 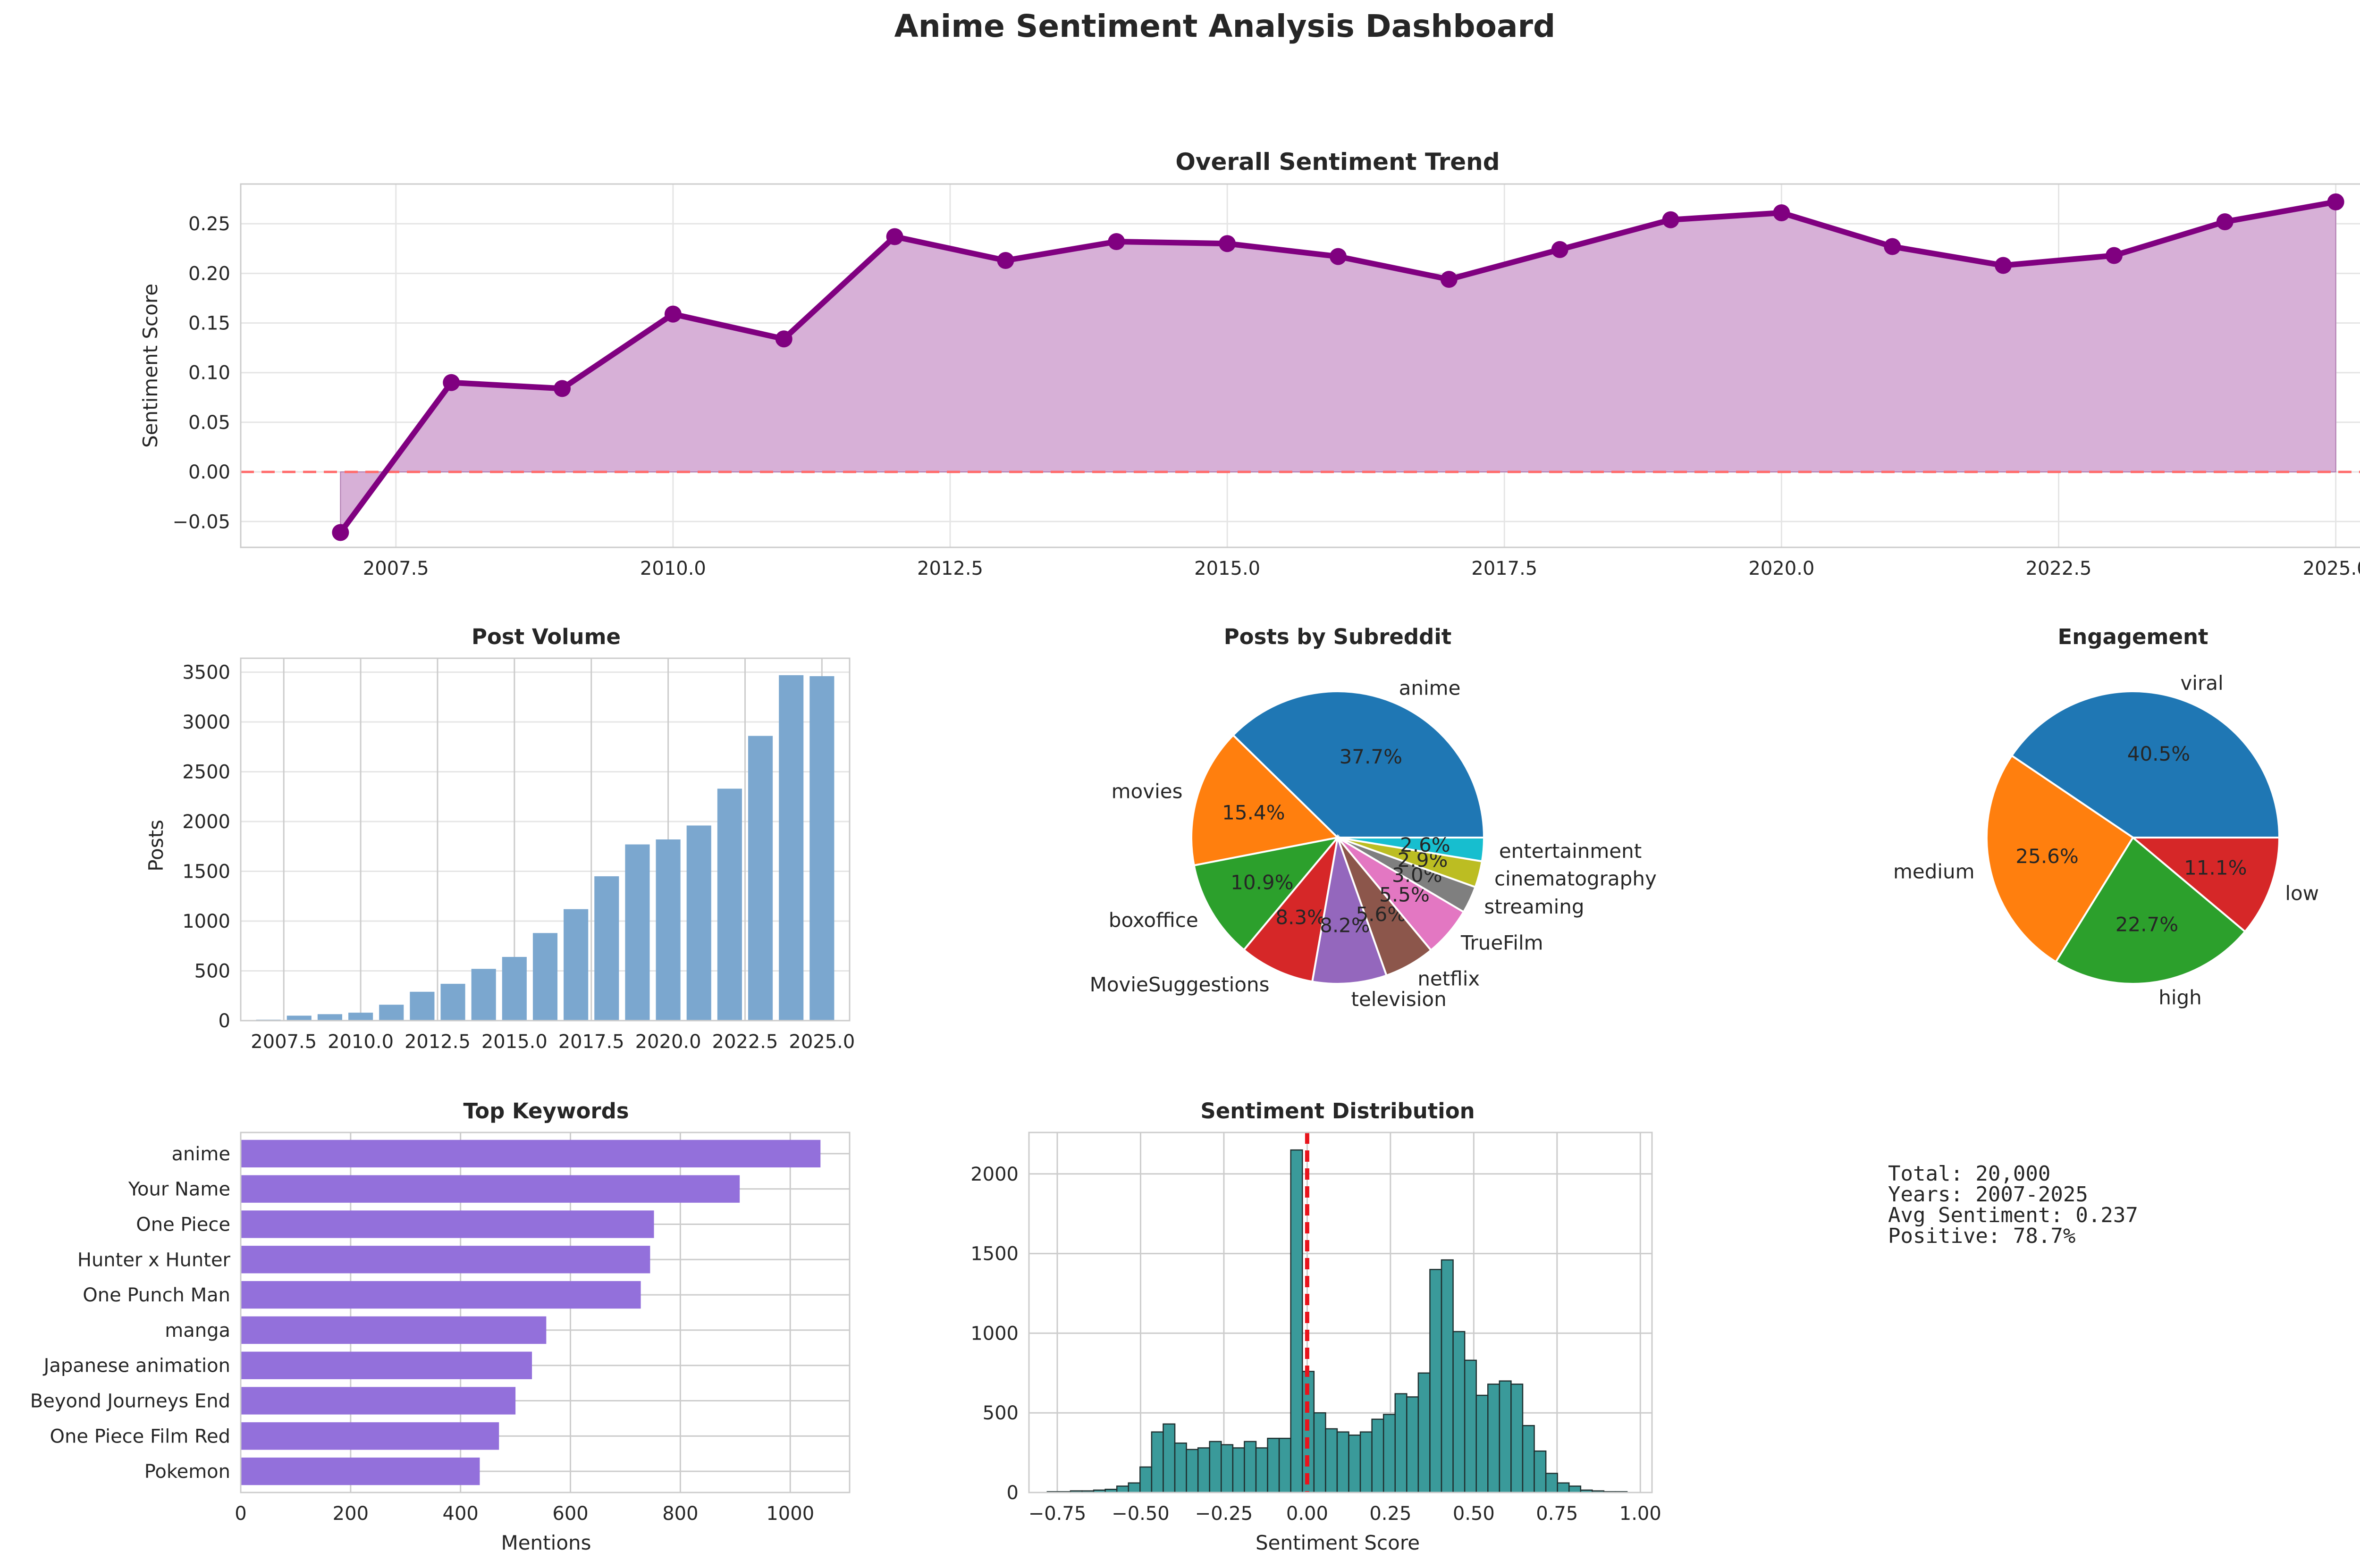 What do you see at coordinates (351, 1514) in the screenshot?
I see `x-tick-label: 200` at bounding box center [351, 1514].